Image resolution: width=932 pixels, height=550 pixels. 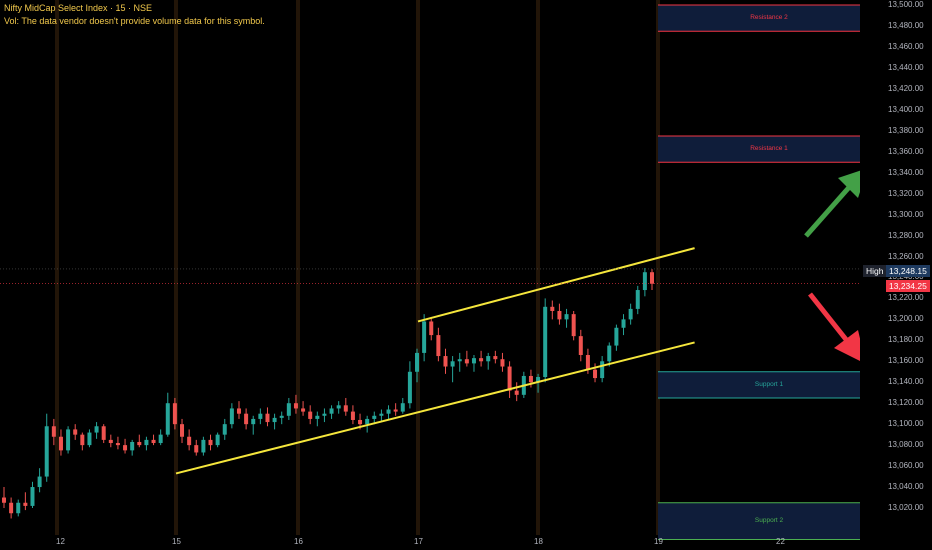 What do you see at coordinates (906, 340) in the screenshot?
I see `price-tick-label: 13,180.00` at bounding box center [906, 340].